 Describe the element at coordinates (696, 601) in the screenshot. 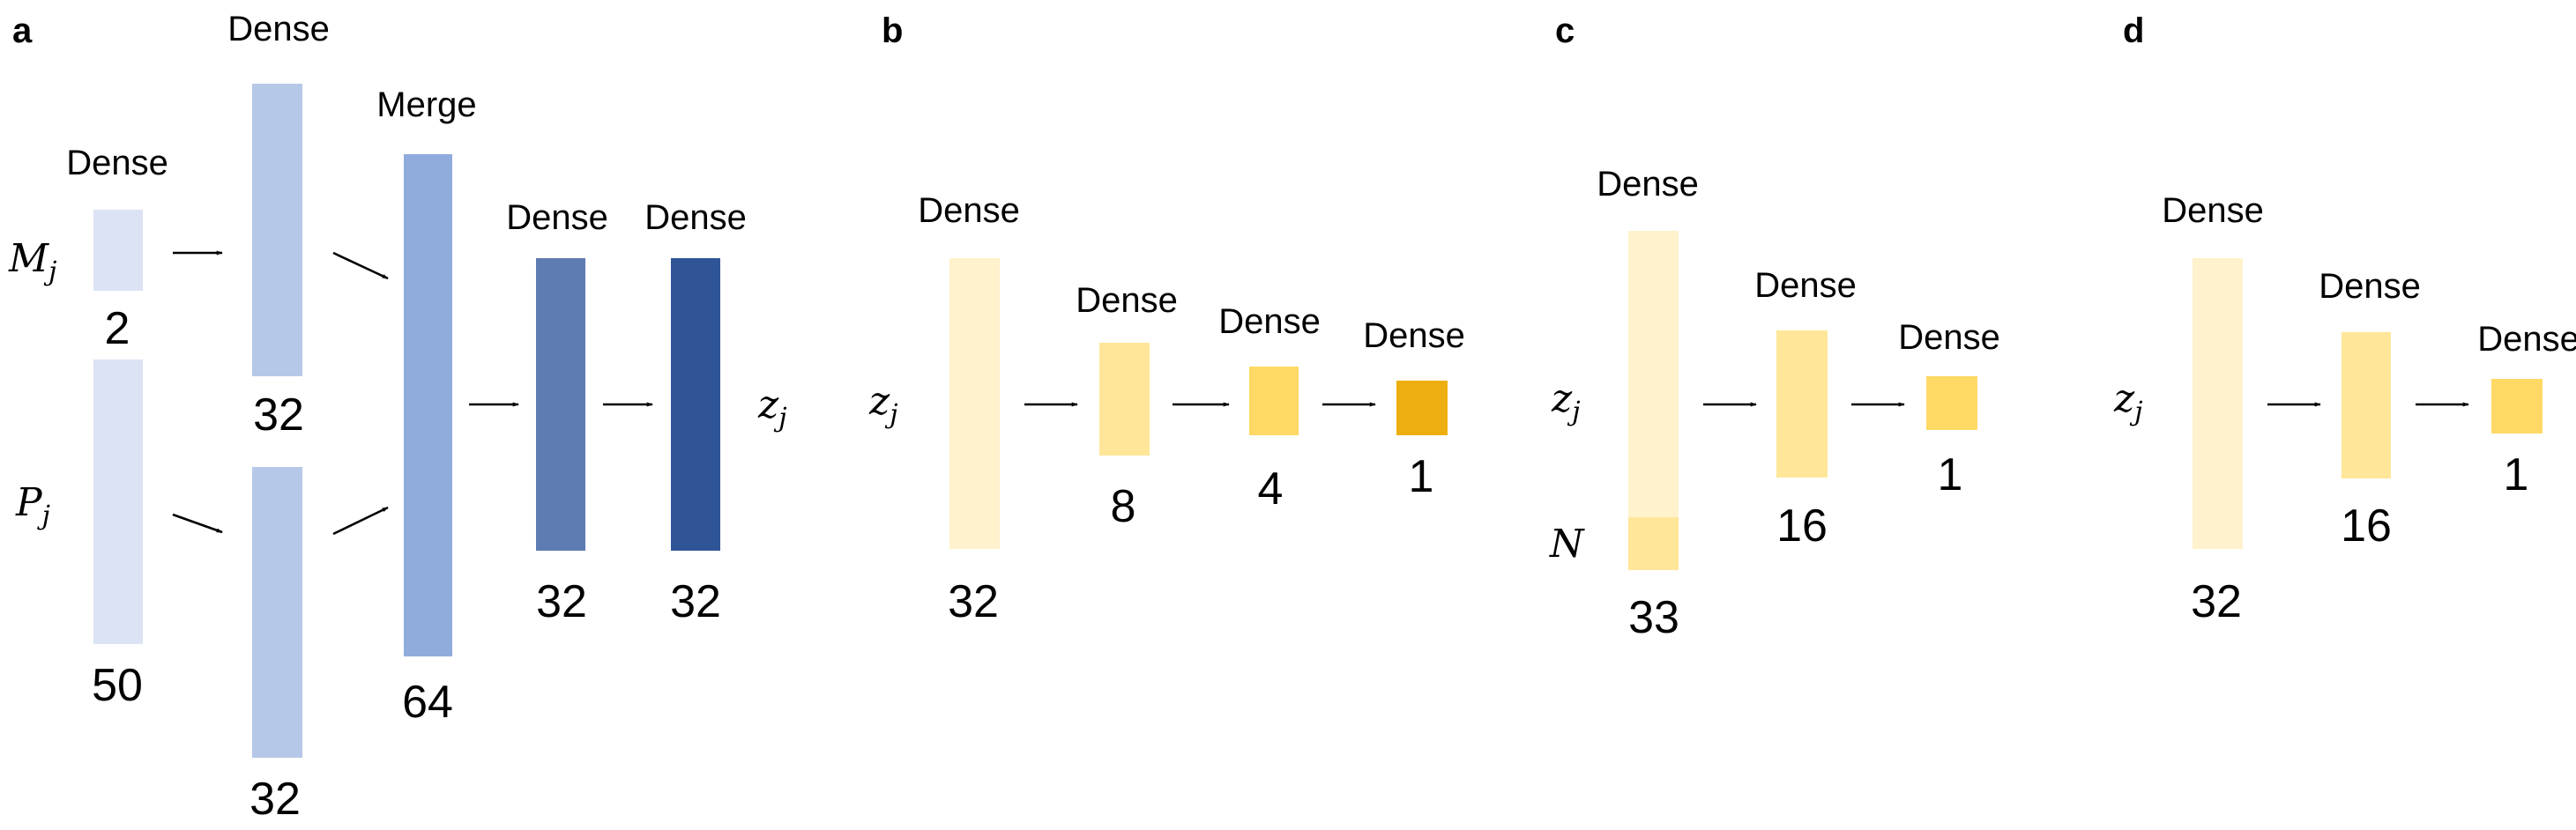

I see `dense2-size: 32` at that location.